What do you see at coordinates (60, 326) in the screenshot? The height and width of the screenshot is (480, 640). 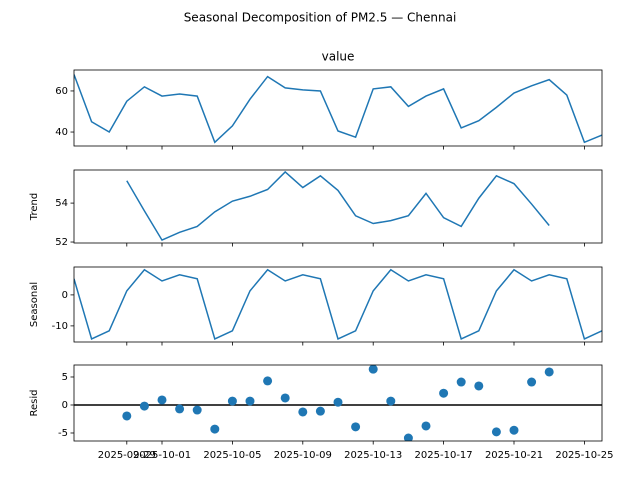 I see `y-tick-label: -10` at bounding box center [60, 326].